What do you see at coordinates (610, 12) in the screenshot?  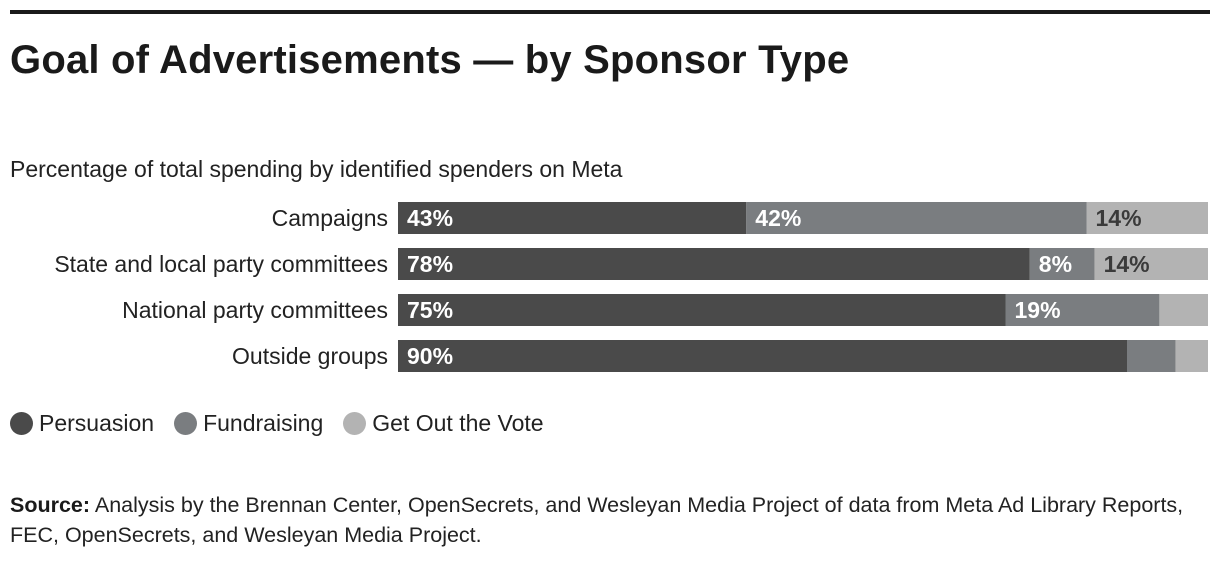 I see `top-rule` at bounding box center [610, 12].